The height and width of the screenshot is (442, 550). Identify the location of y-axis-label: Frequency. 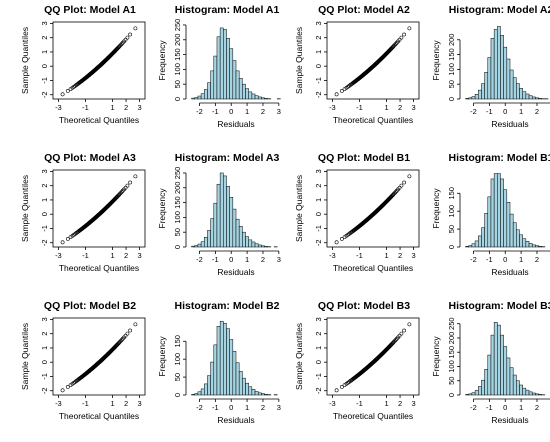
(162, 60).